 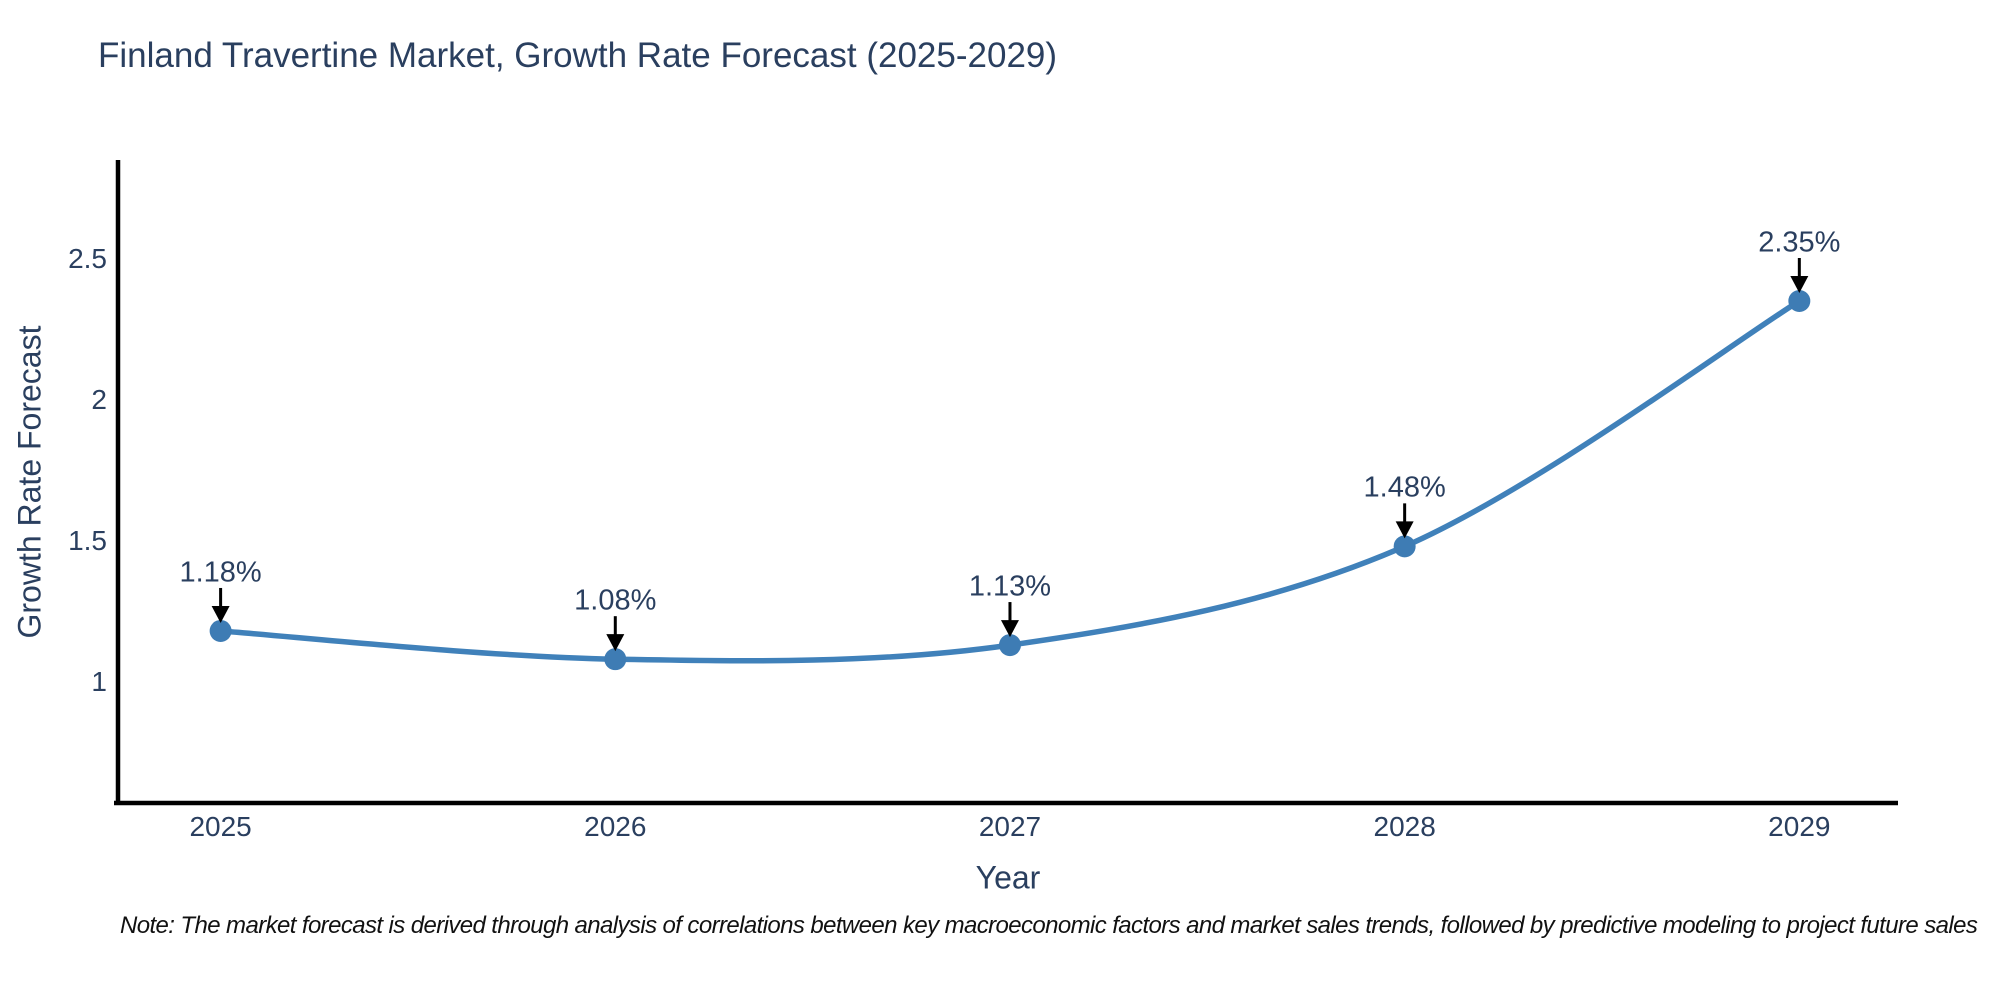 I want to click on point-value-label: 1.48%, so click(x=1404, y=487).